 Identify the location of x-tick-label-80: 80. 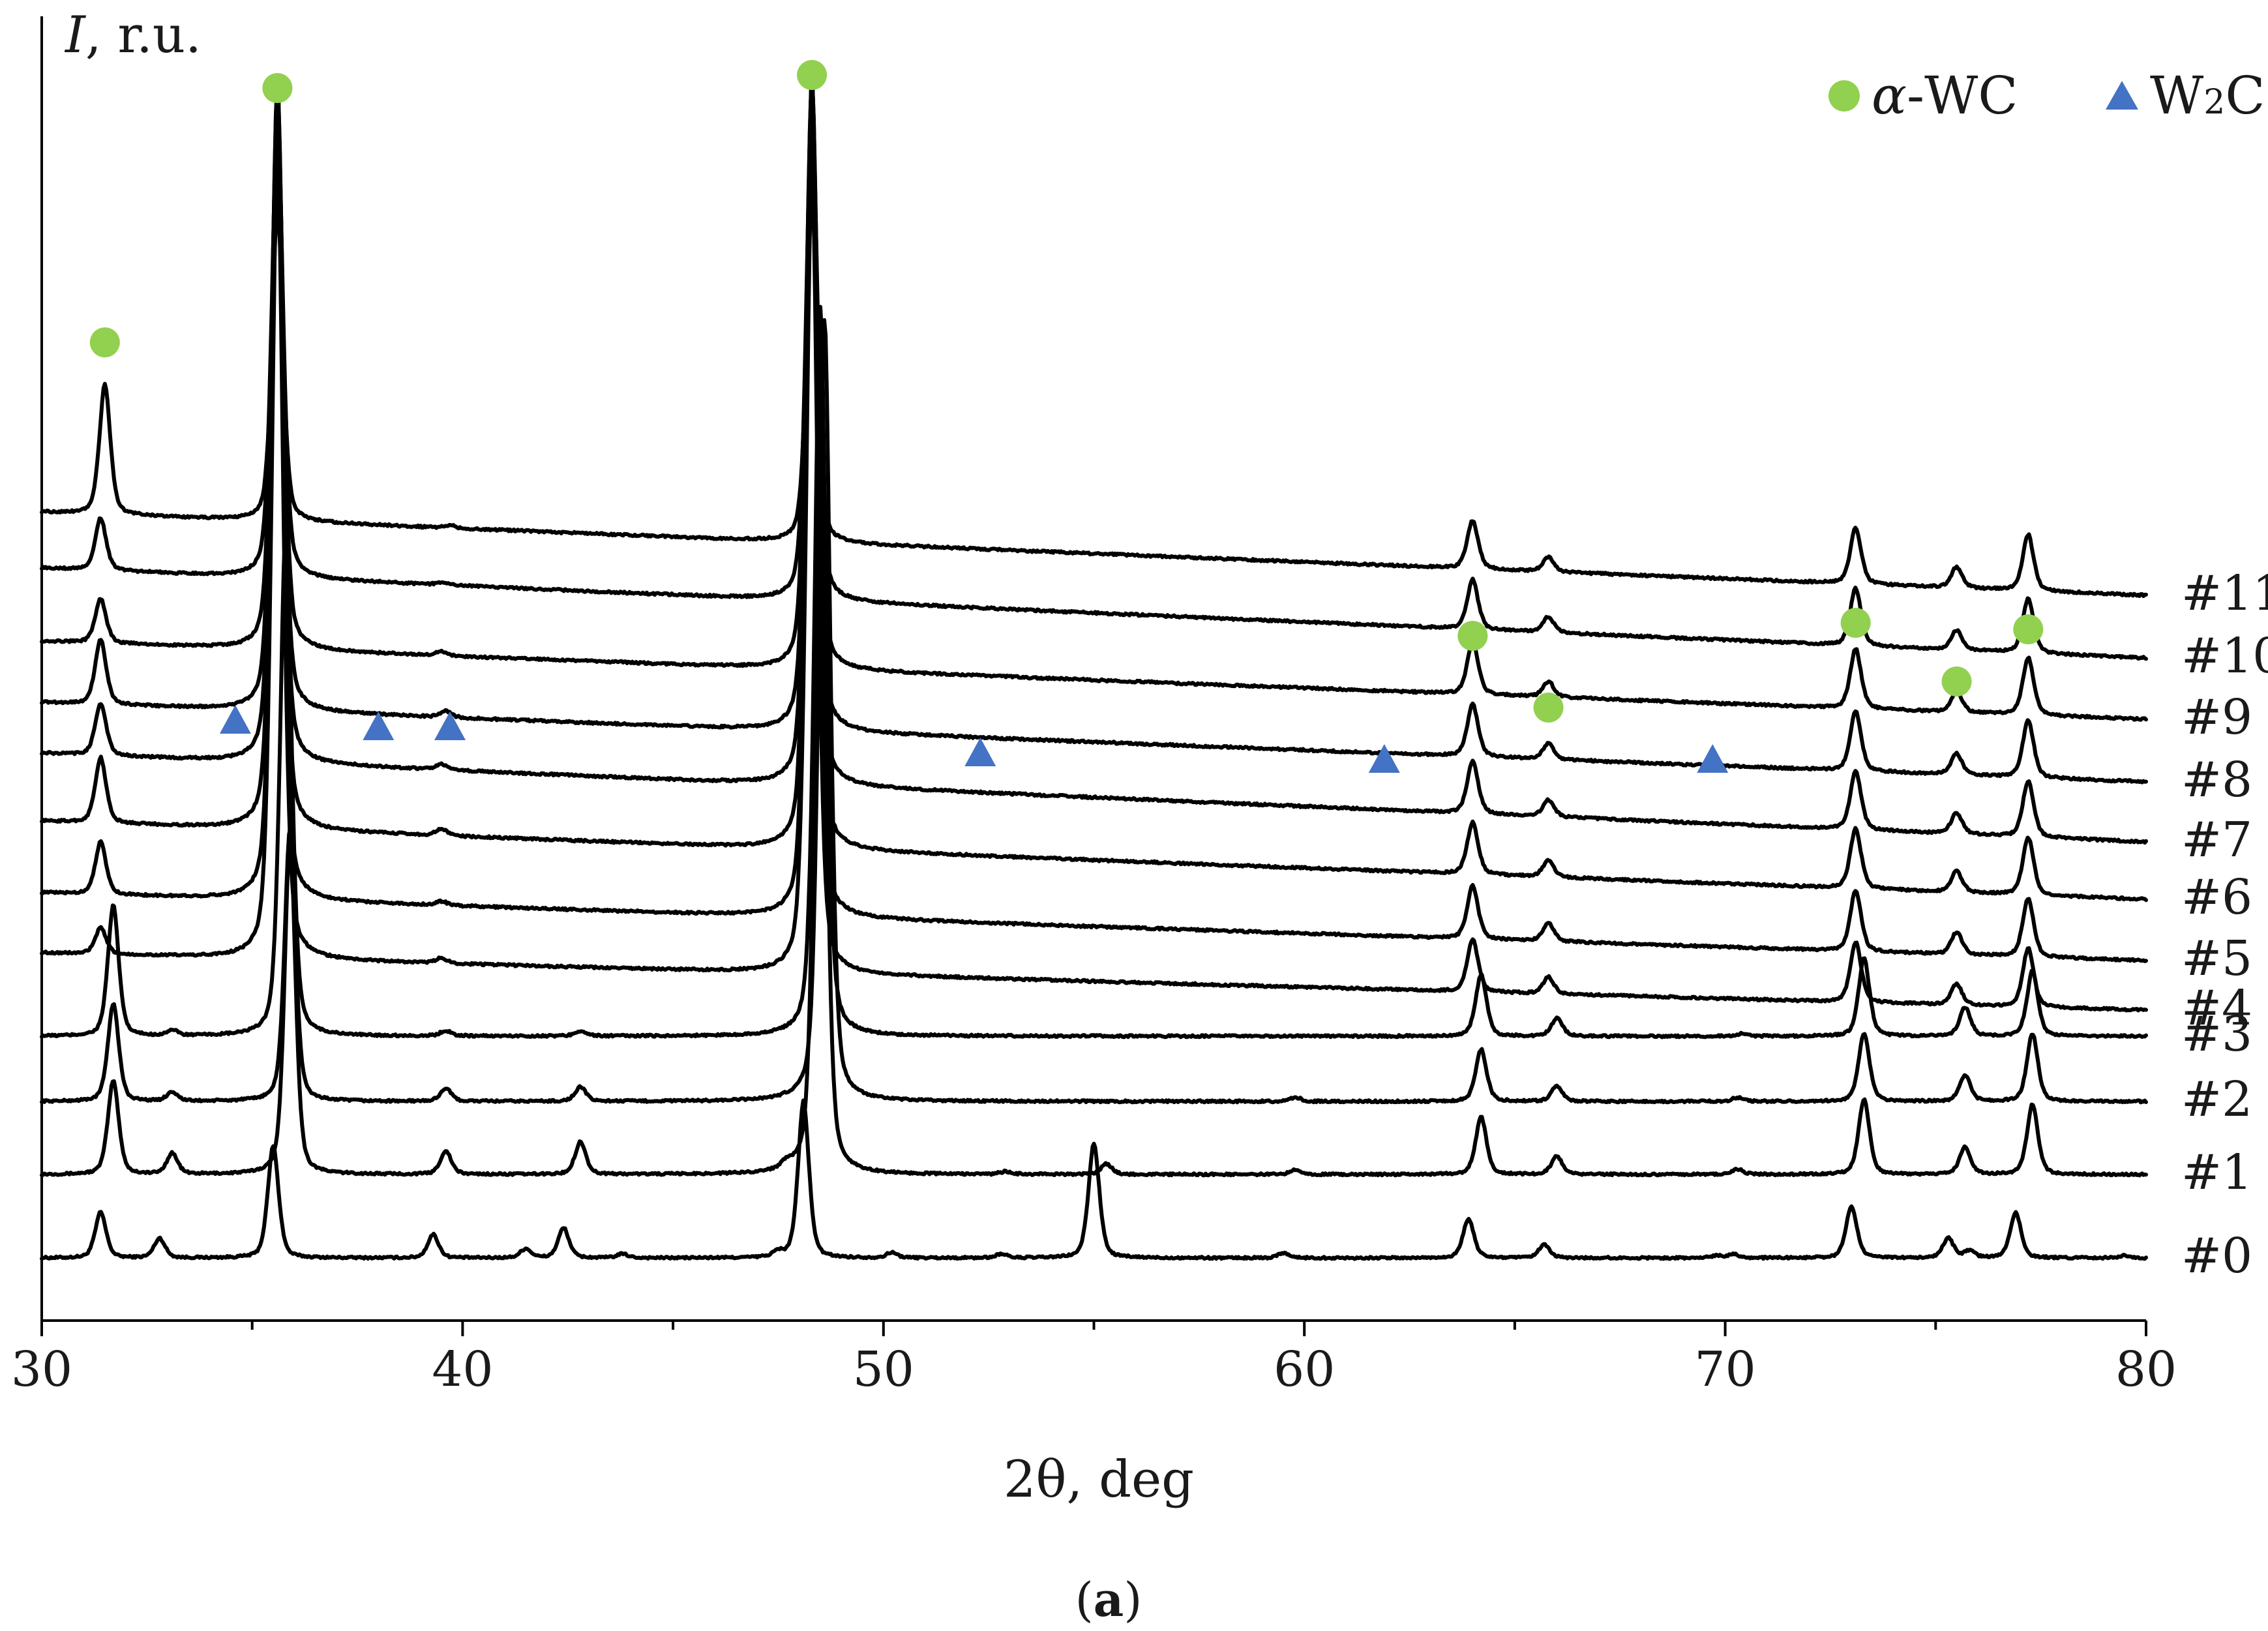
(2146, 1369).